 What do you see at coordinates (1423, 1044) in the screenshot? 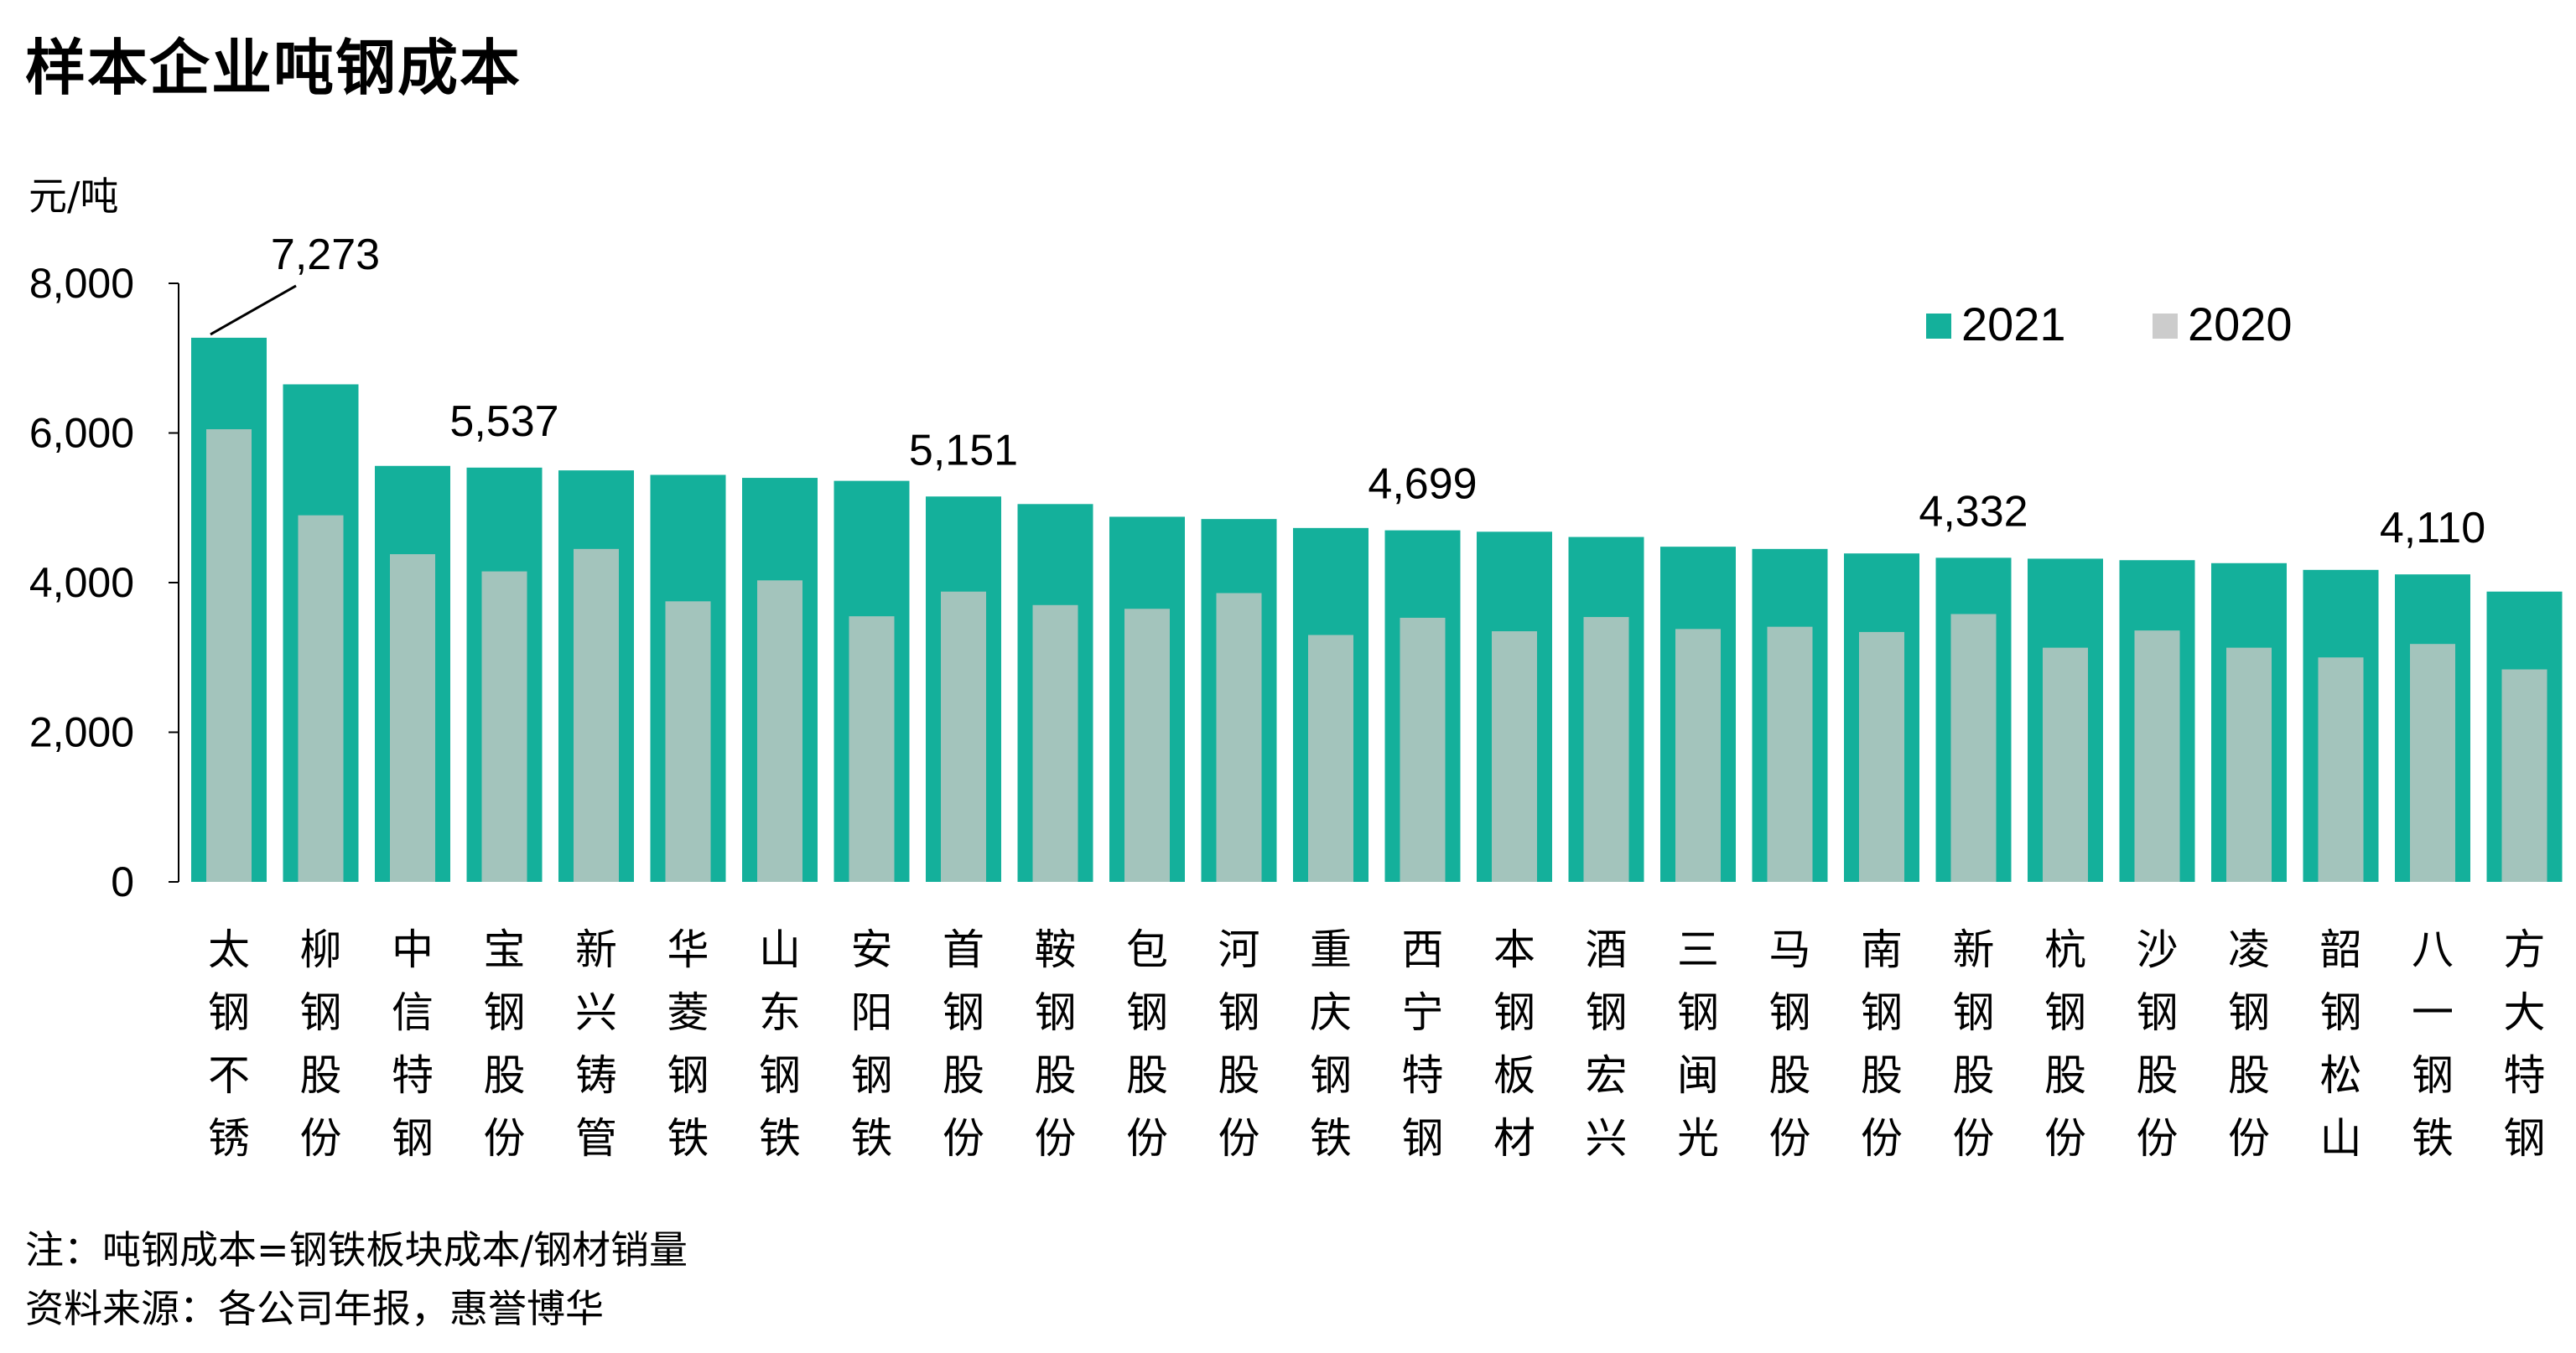
I see `x-tick-label: 西宁特钢` at bounding box center [1423, 1044].